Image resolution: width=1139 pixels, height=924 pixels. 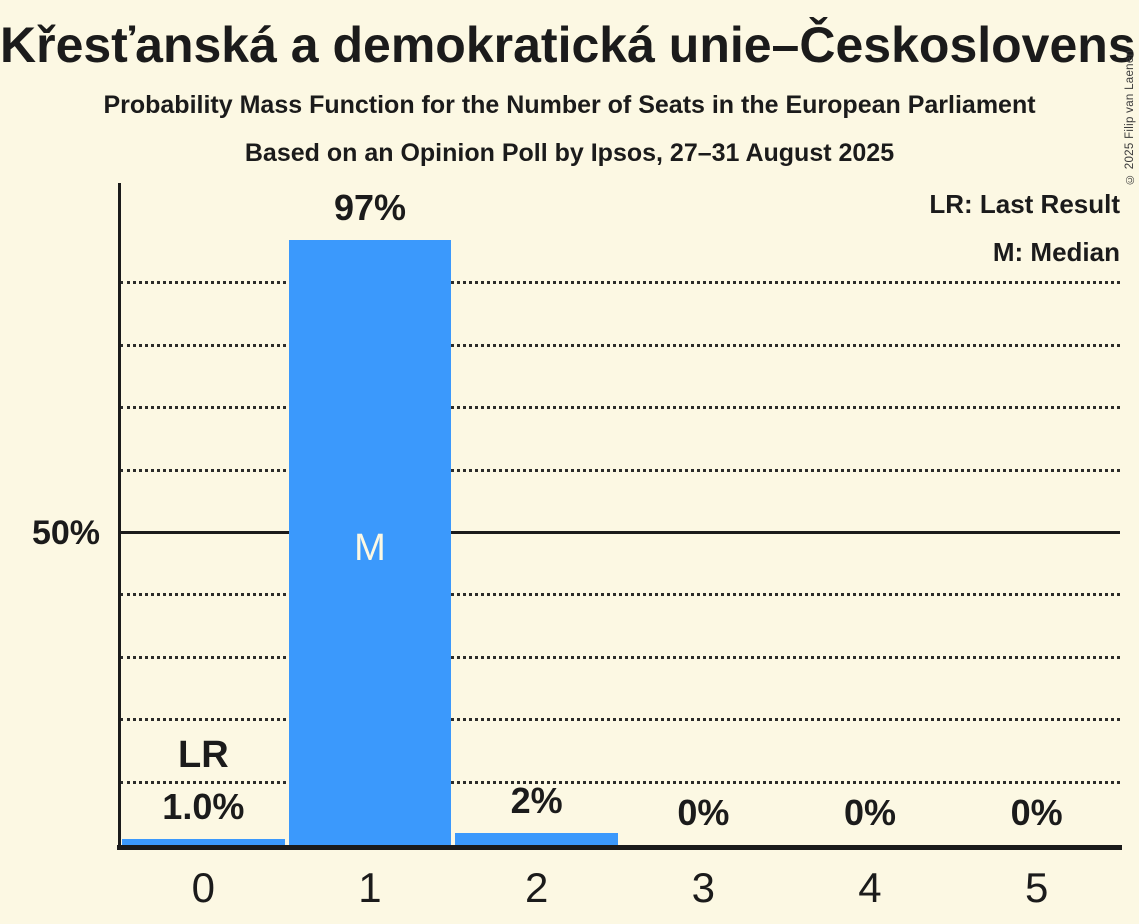 I want to click on x-axis-tick-label: 0, so click(x=203, y=887).